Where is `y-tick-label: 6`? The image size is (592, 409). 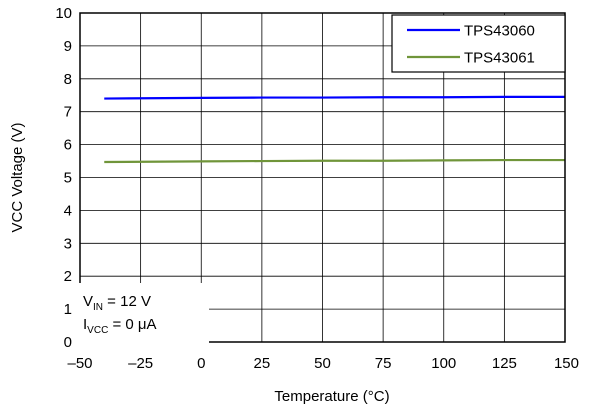
y-tick-label: 6 is located at coordinates (68, 145).